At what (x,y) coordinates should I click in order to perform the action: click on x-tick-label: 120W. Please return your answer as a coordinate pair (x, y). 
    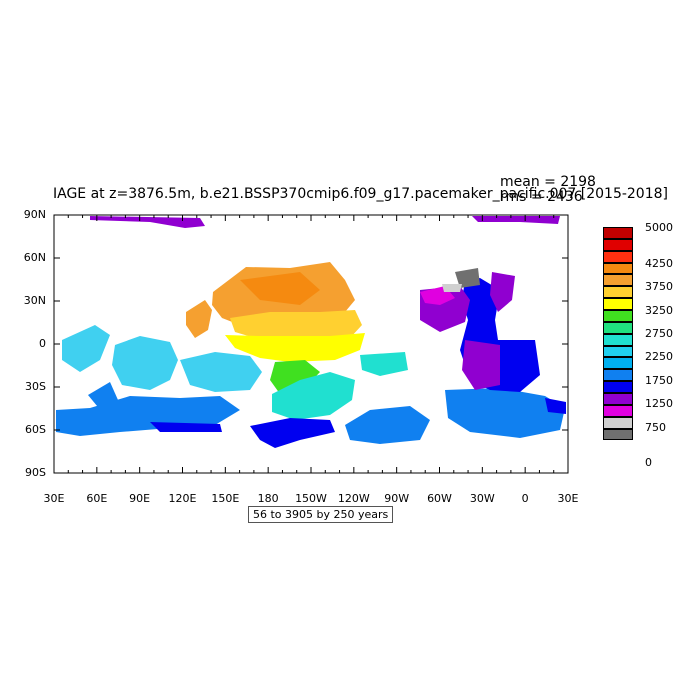
    Looking at the image, I should click on (353, 498).